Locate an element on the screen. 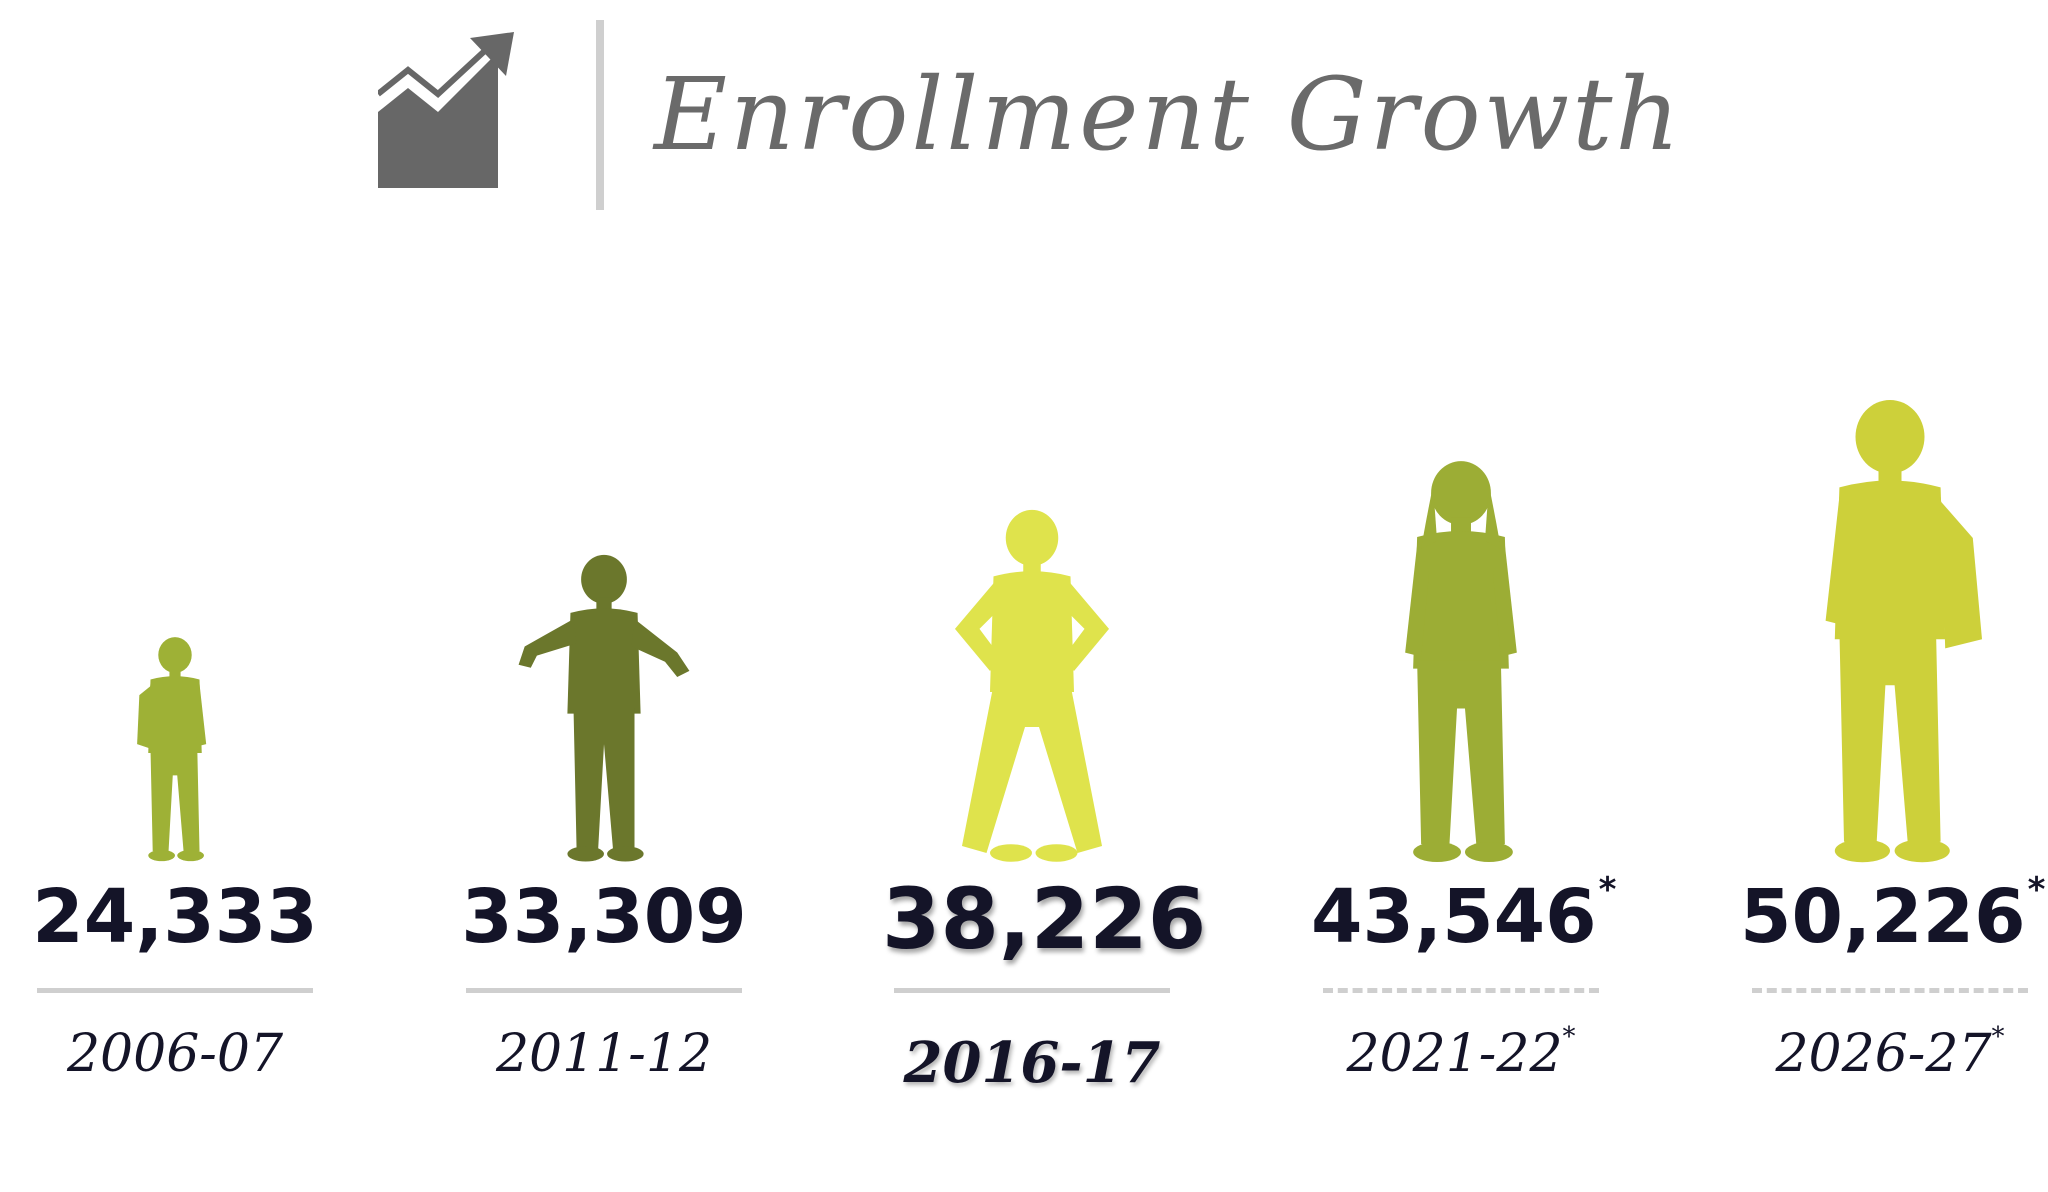  school-year-text: 2021-22 is located at coordinates (1454, 1054).